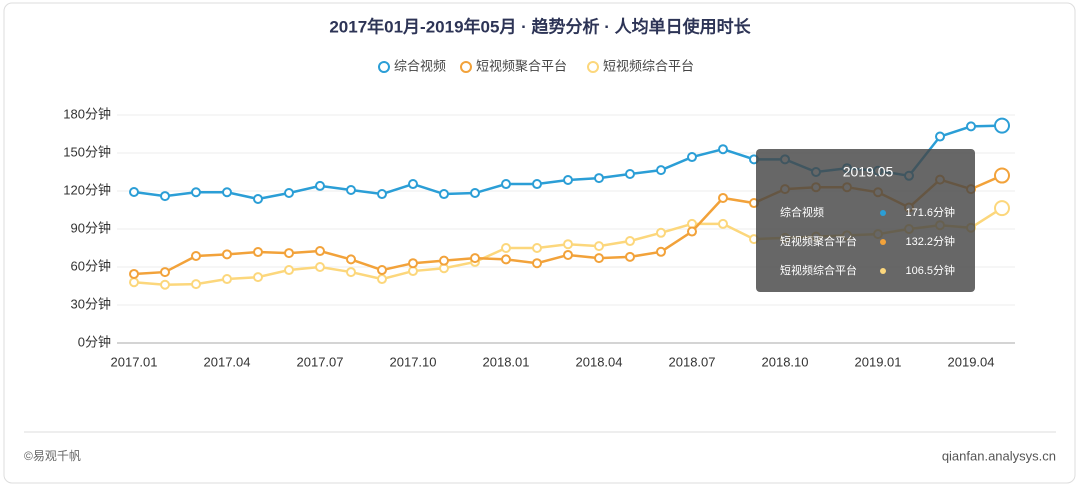  Describe the element at coordinates (802, 212) in the screenshot. I see `tooltip-name: 综合视频` at that location.